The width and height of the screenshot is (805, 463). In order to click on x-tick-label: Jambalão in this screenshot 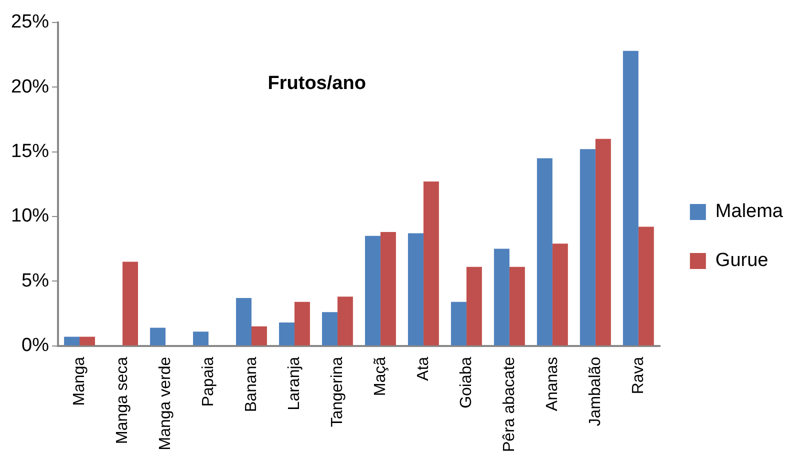, I will do `click(595, 391)`.